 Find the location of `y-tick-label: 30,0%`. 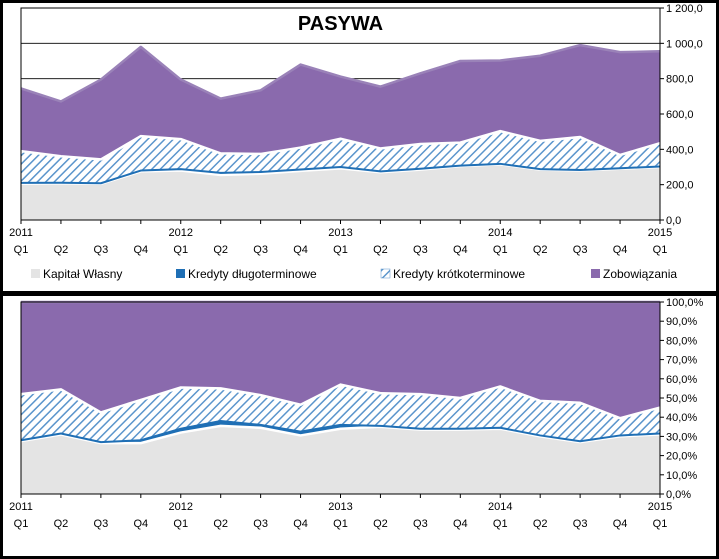

y-tick-label: 30,0% is located at coordinates (681, 437).